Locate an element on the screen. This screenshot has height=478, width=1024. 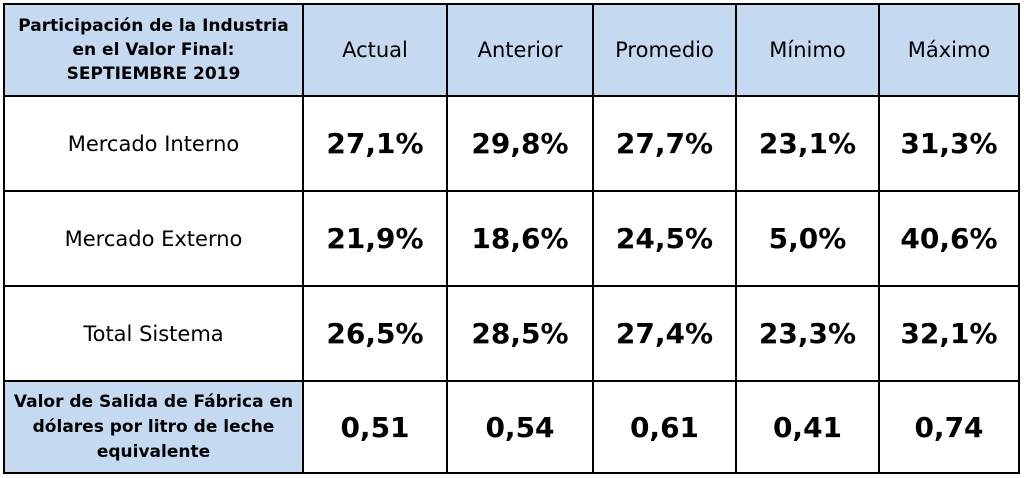
row-label: Total Sistema is located at coordinates (153, 333).